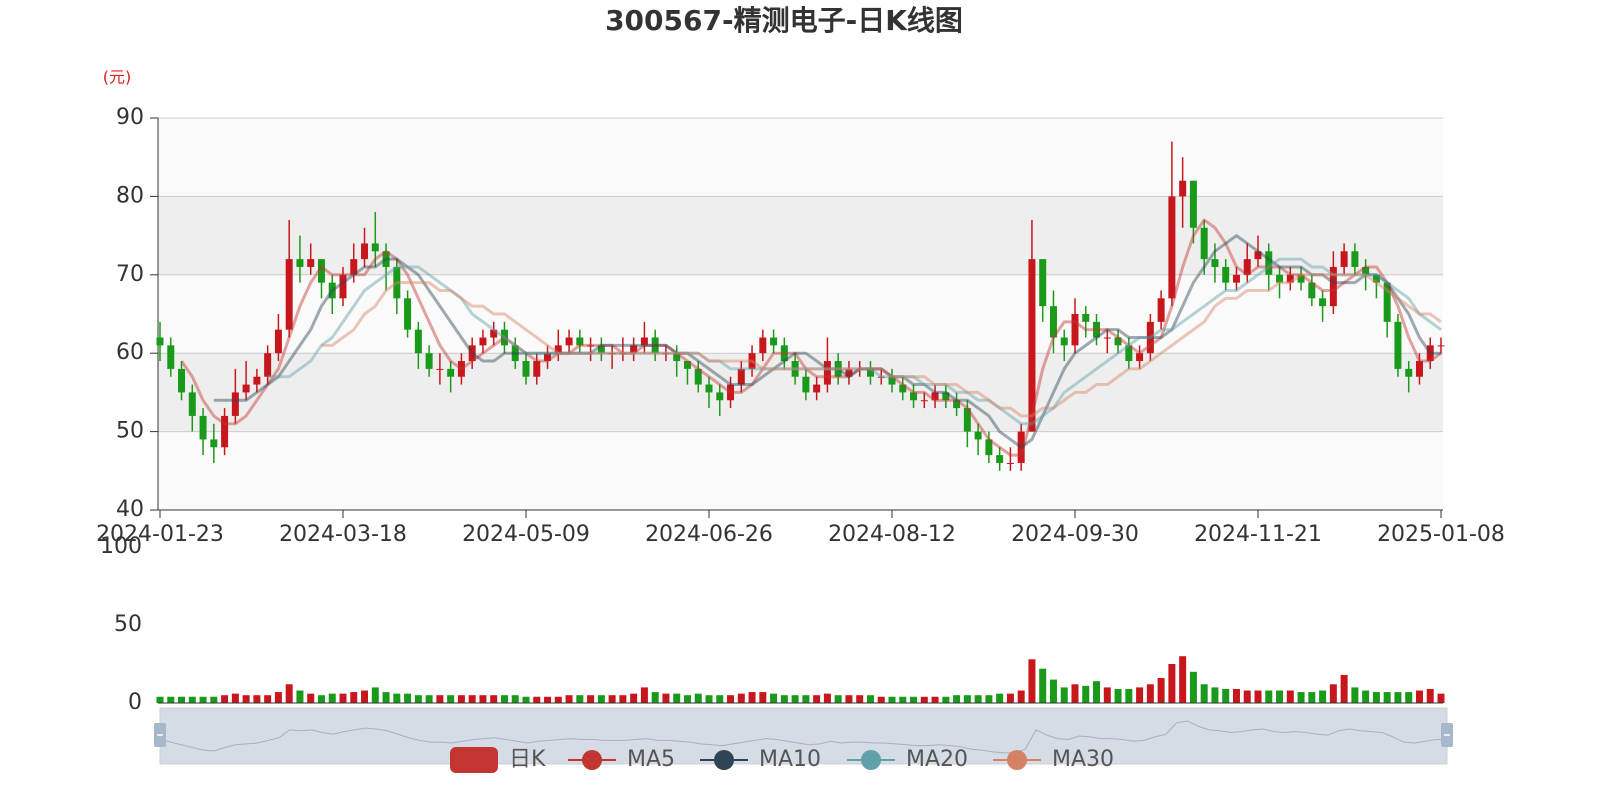  I want to click on split-area, so click(800, 235).